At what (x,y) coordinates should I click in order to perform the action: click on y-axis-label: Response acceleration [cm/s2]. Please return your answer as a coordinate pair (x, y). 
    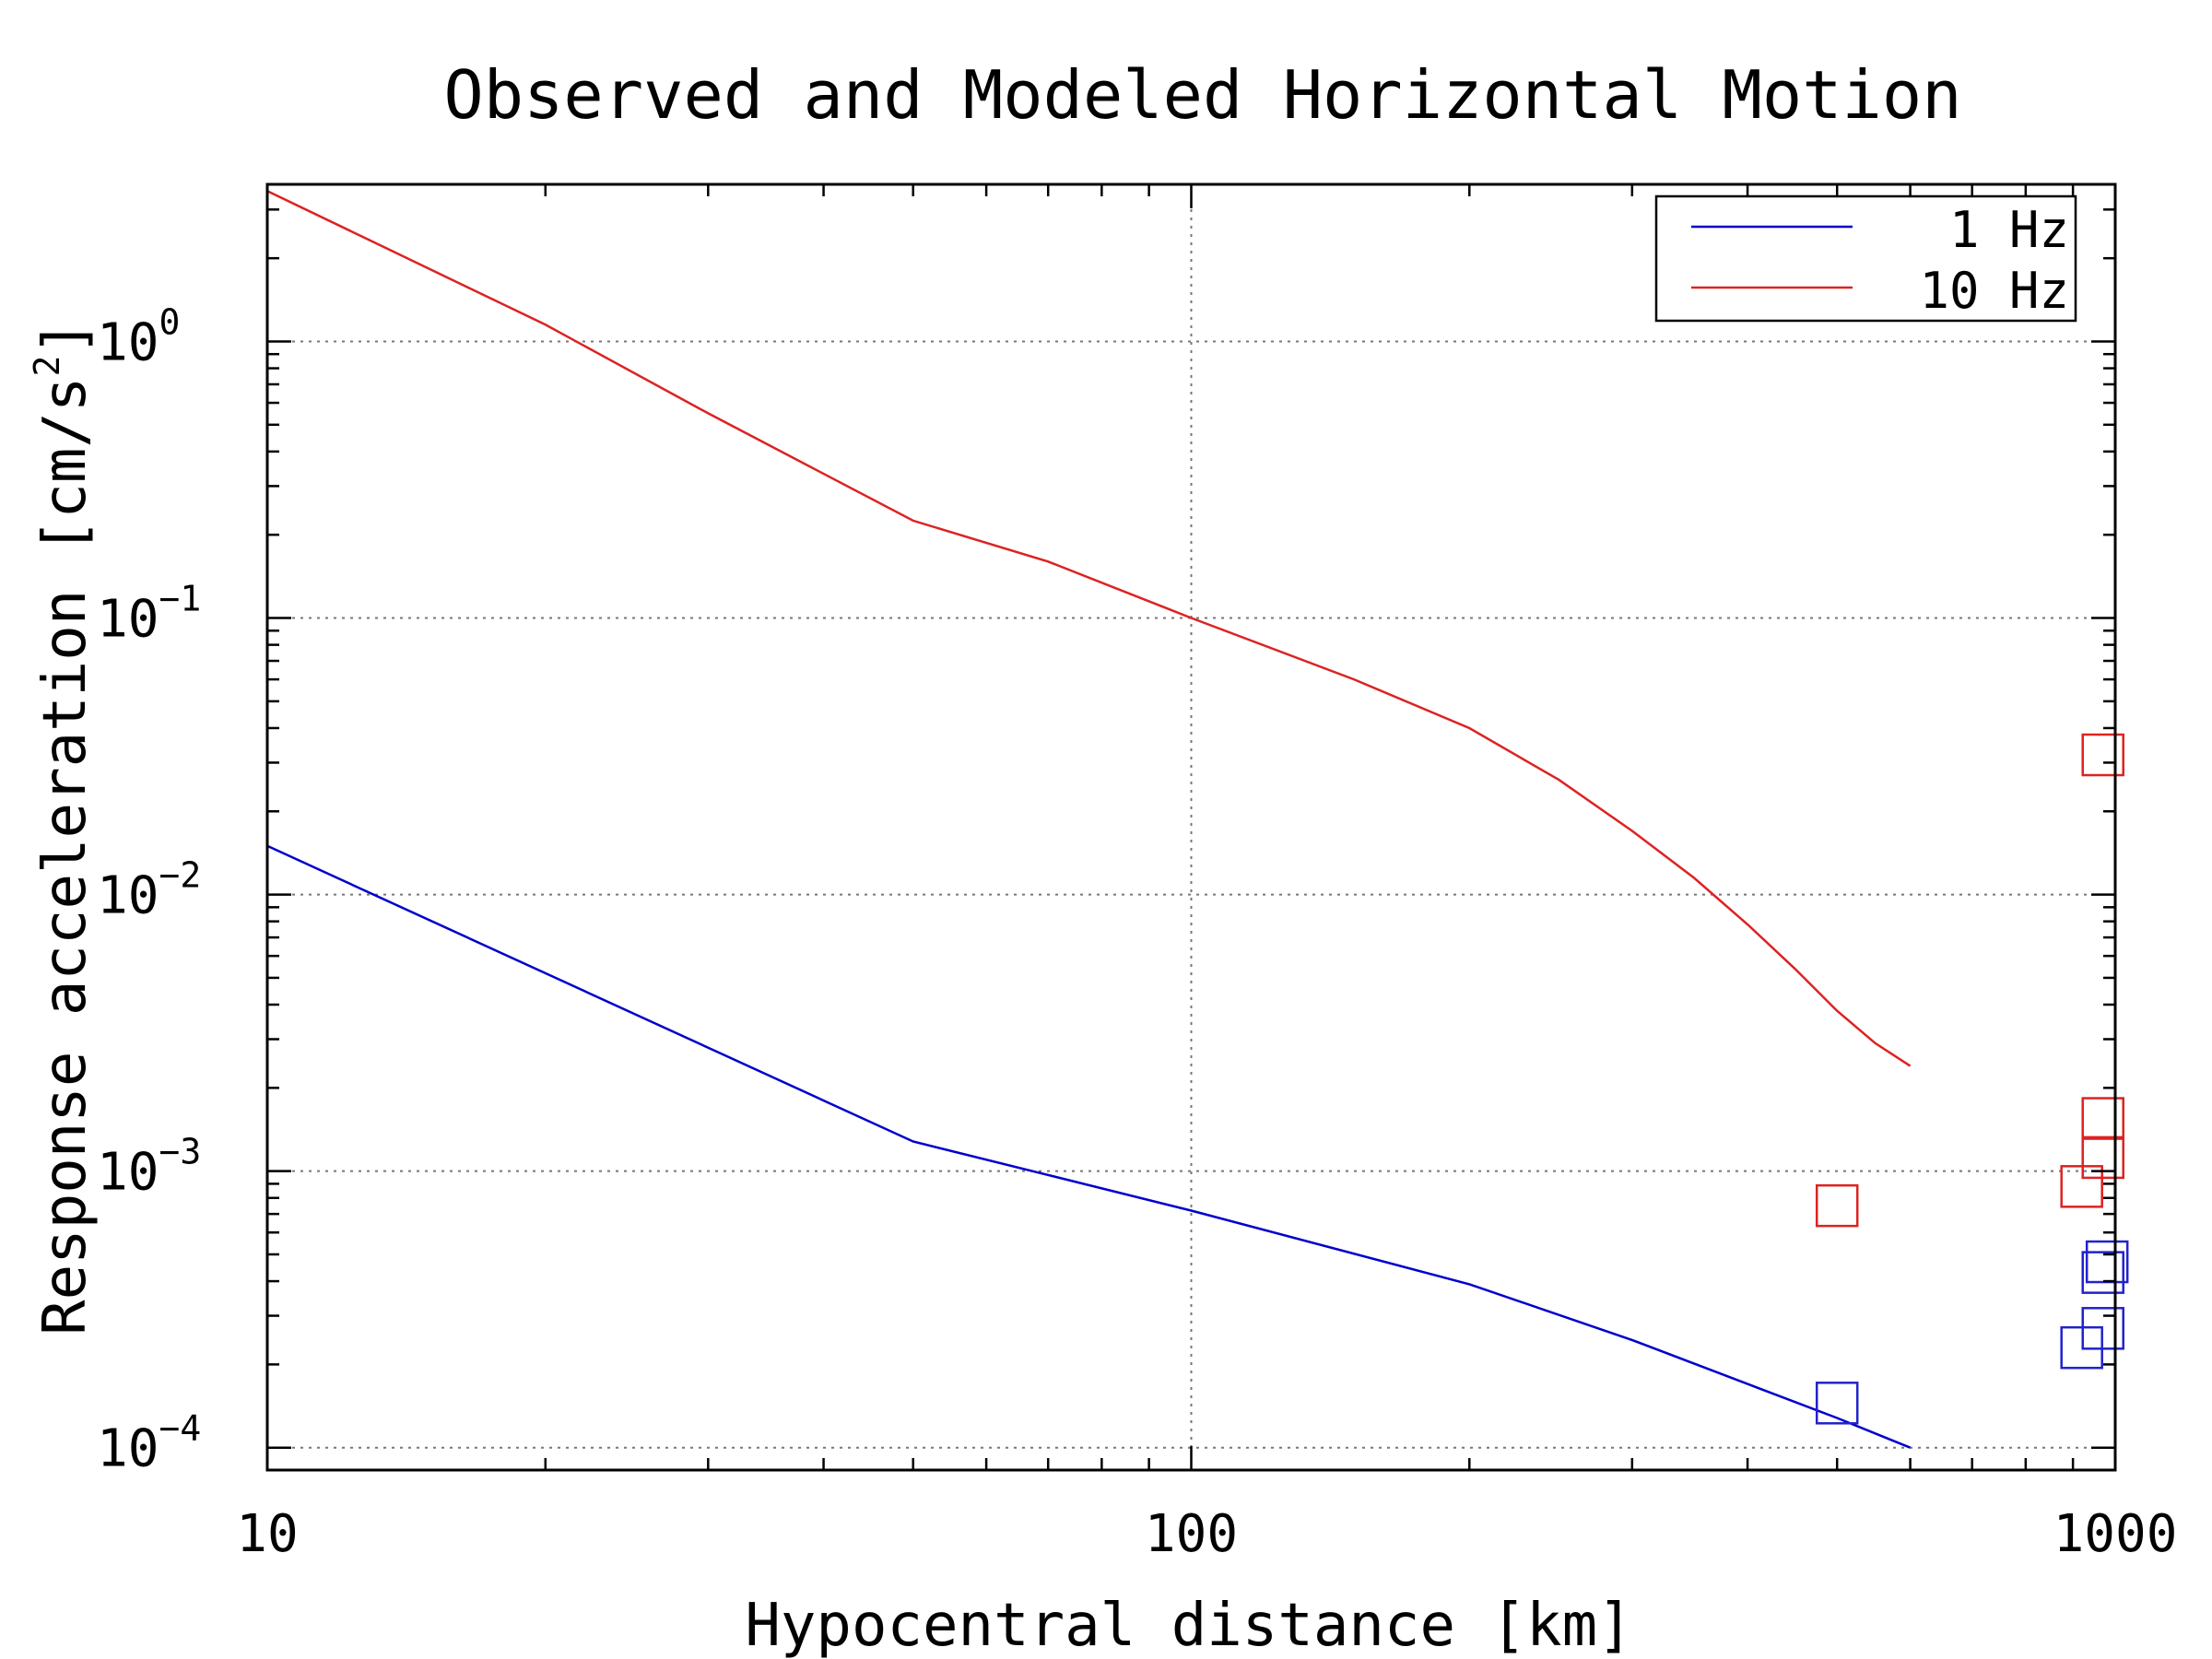
    Looking at the image, I should click on (63, 827).